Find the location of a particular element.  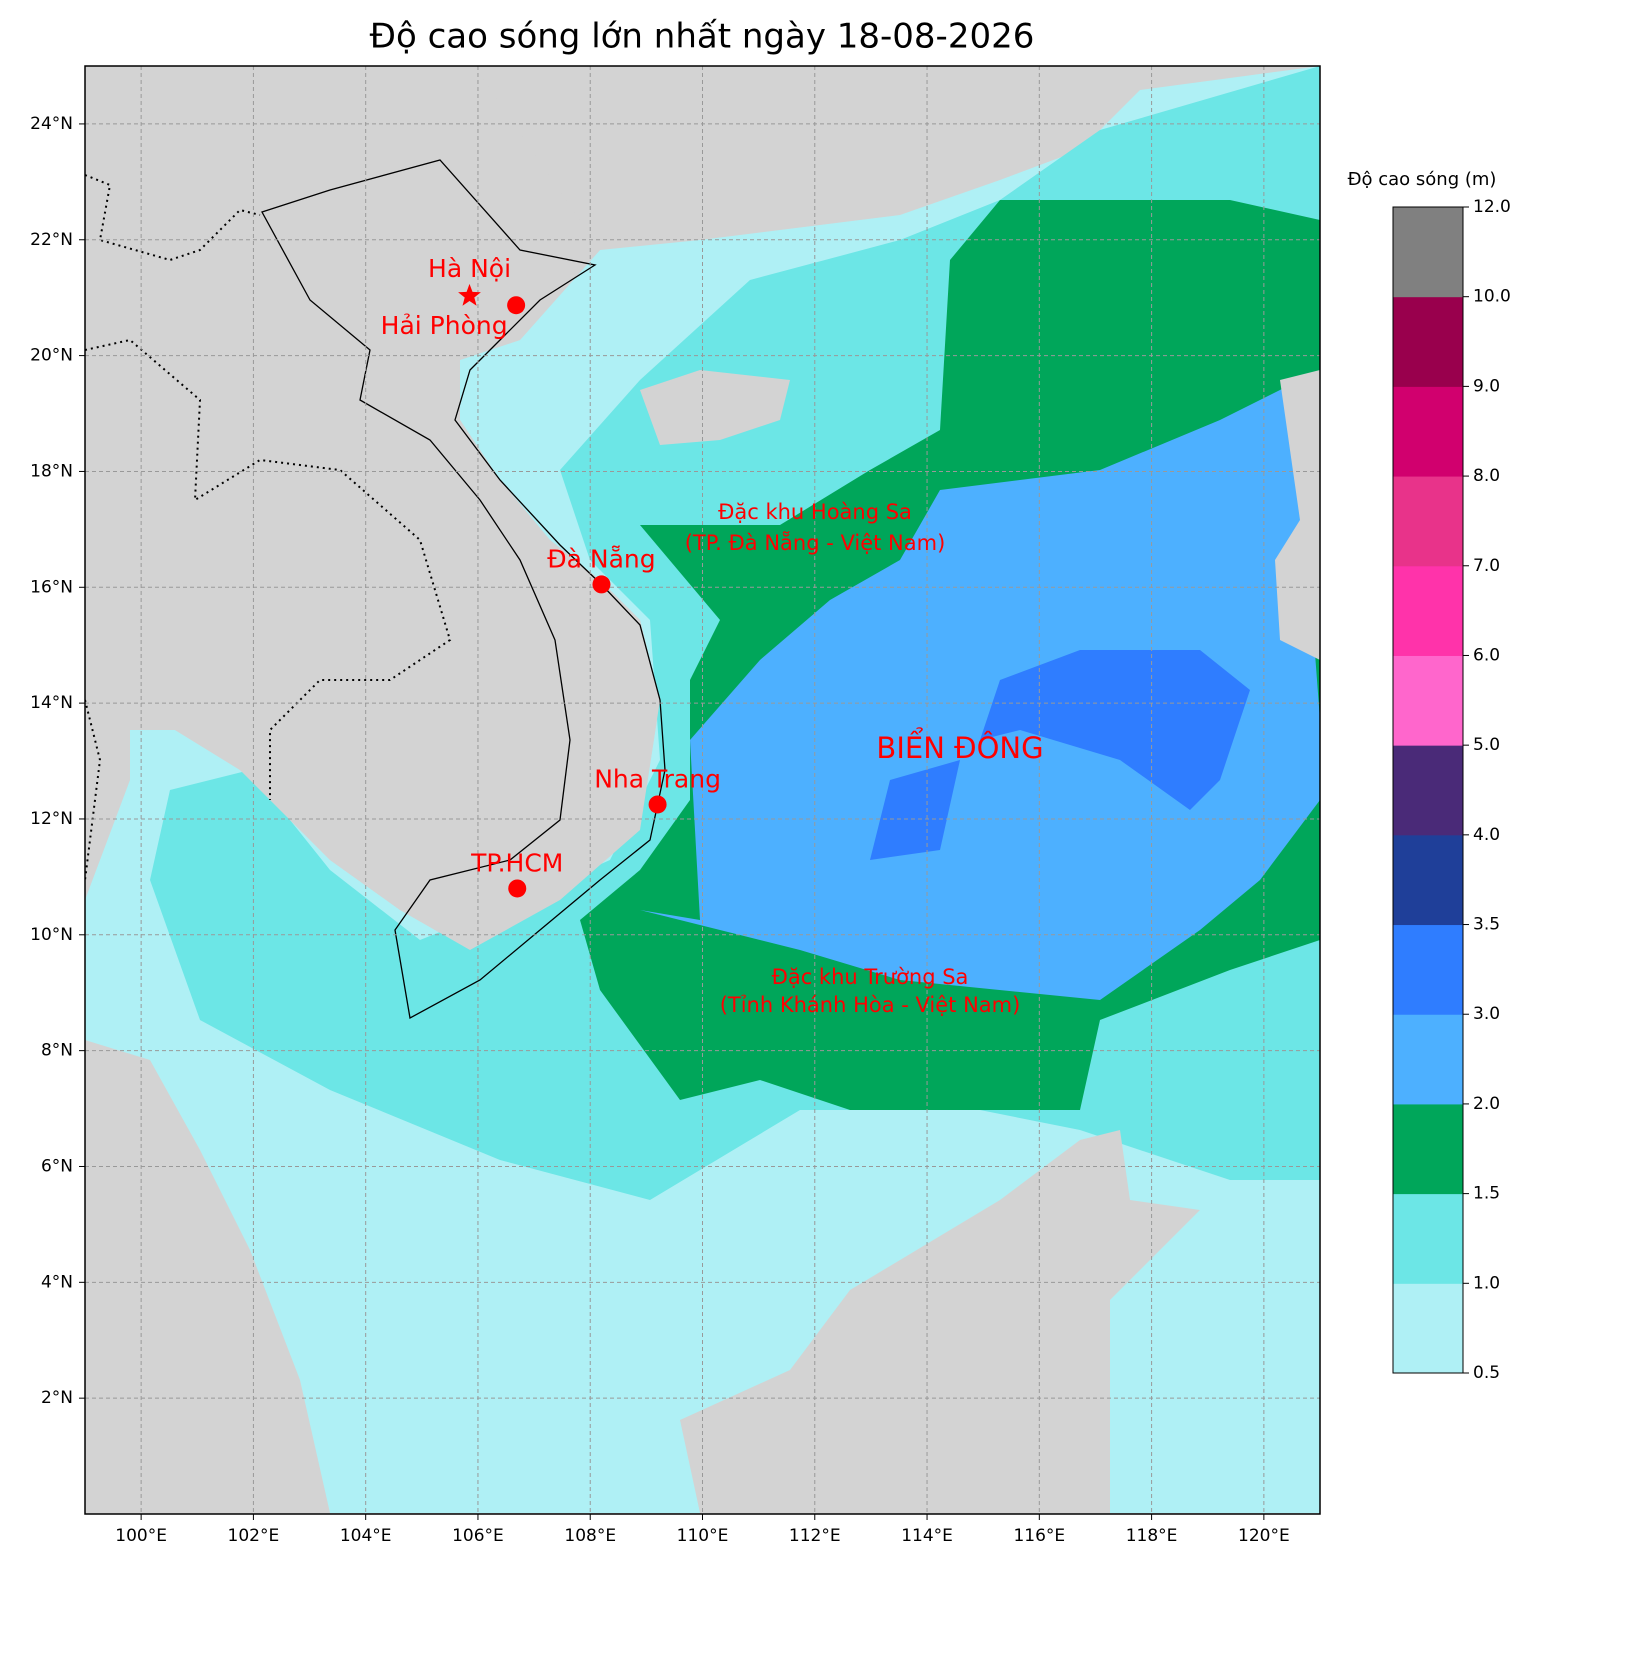

x-tick-label: 110°E is located at coordinates (703, 1536).